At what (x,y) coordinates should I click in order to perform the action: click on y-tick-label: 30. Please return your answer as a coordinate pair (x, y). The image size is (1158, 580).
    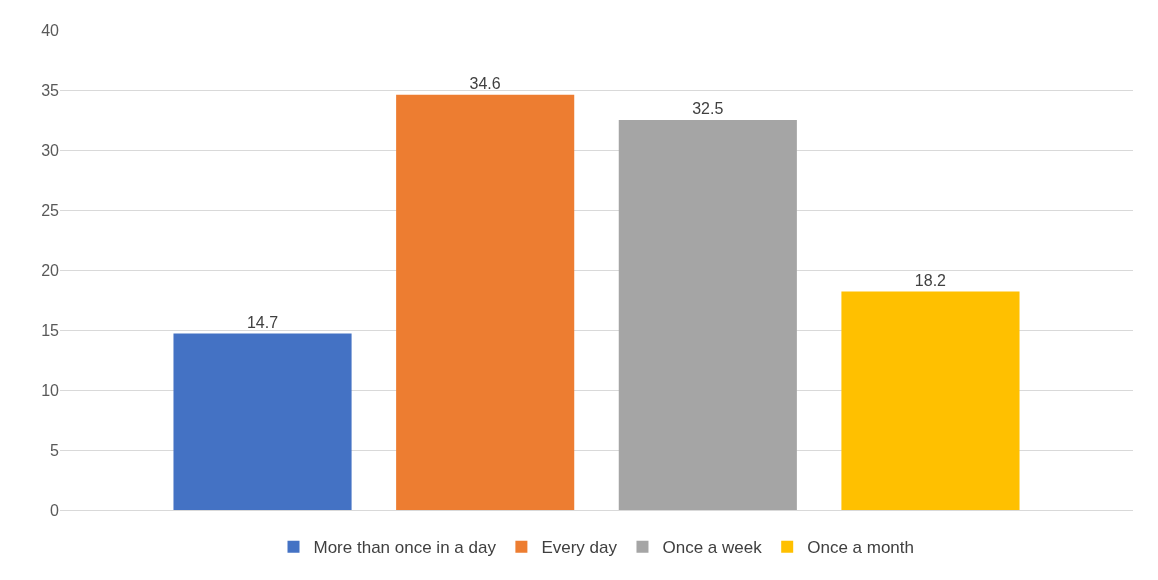
    Looking at the image, I should click on (50, 150).